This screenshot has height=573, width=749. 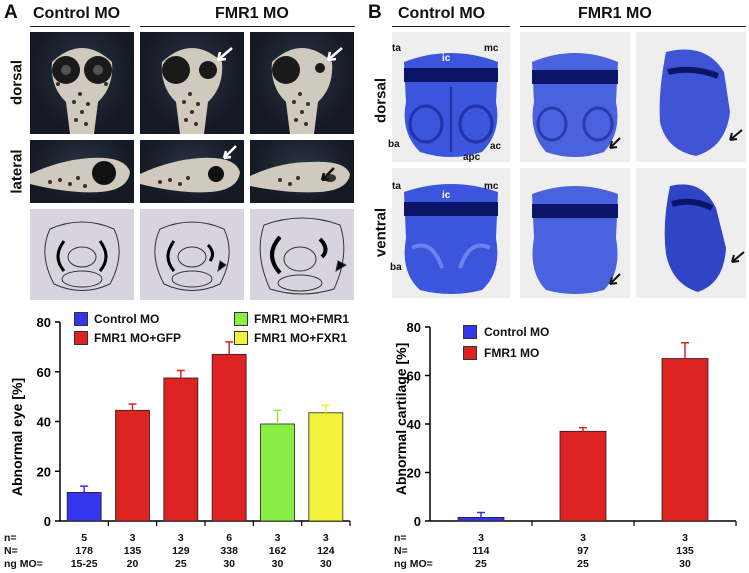 What do you see at coordinates (512, 353) in the screenshot?
I see `legend-b-fmr1-label: FMR1 MO` at bounding box center [512, 353].